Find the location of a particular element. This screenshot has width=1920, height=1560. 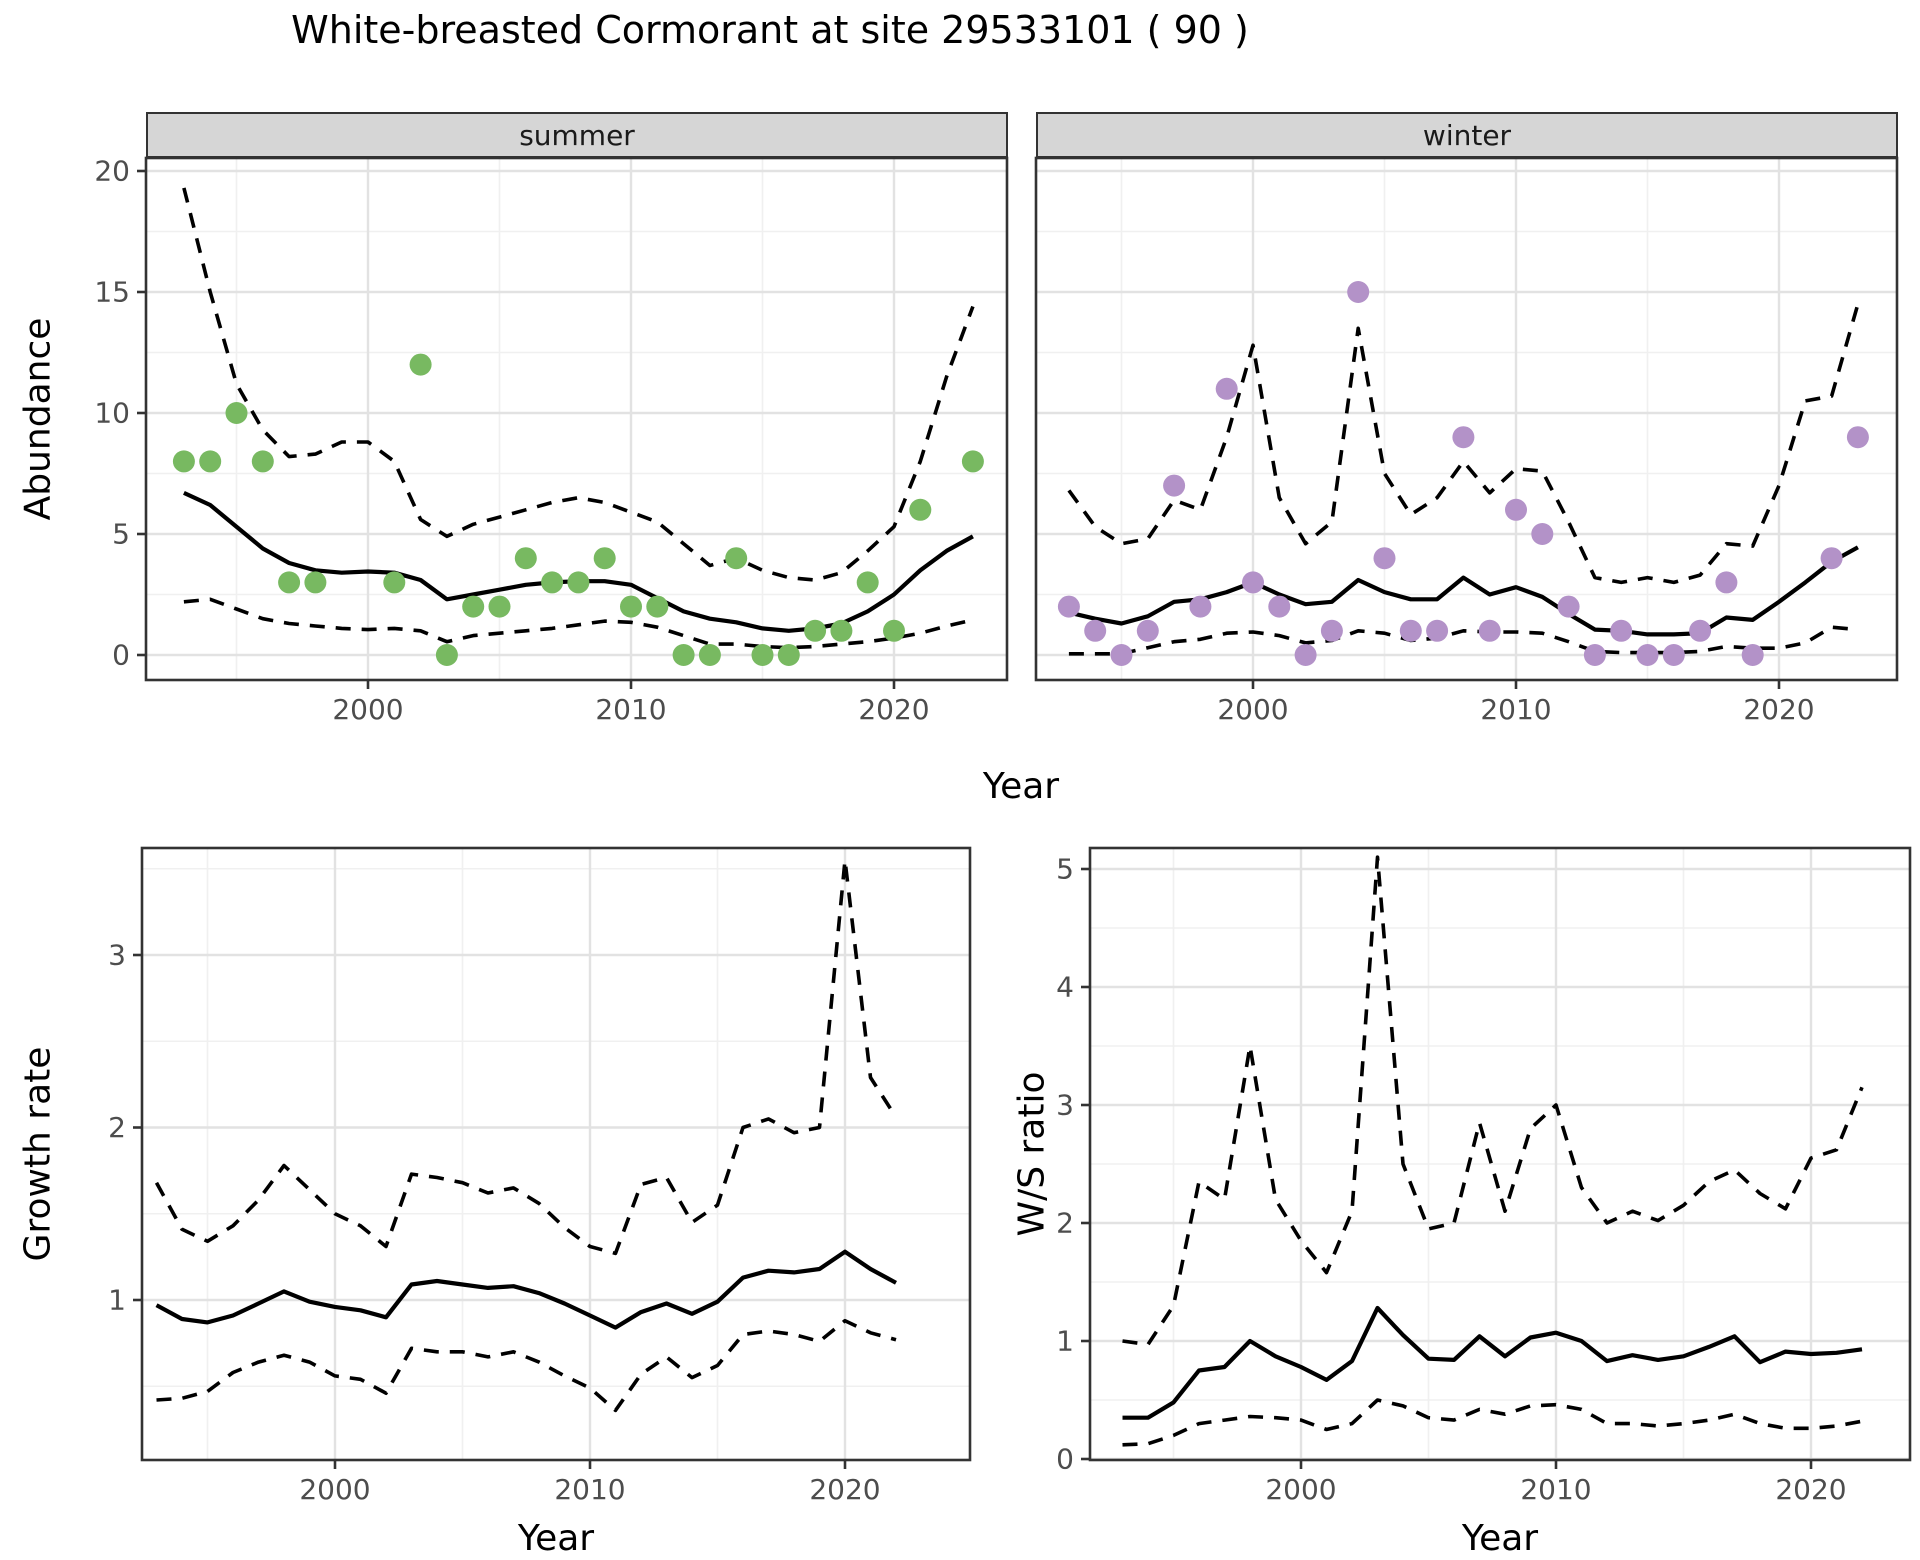

ws-ratio-axis-title: W/S ratio is located at coordinates (1032, 1154).